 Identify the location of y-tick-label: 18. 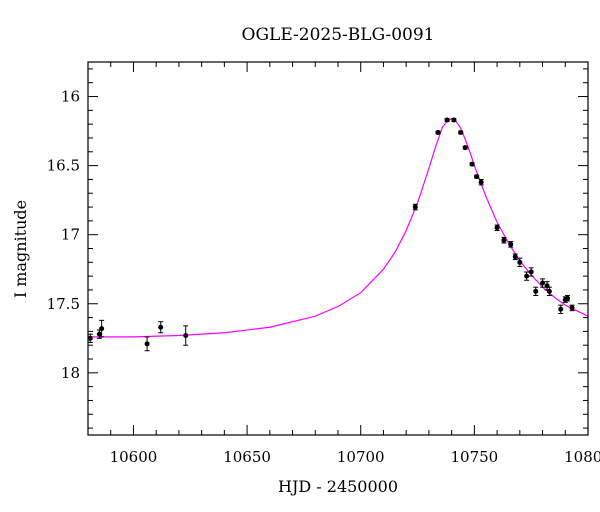
(70, 373).